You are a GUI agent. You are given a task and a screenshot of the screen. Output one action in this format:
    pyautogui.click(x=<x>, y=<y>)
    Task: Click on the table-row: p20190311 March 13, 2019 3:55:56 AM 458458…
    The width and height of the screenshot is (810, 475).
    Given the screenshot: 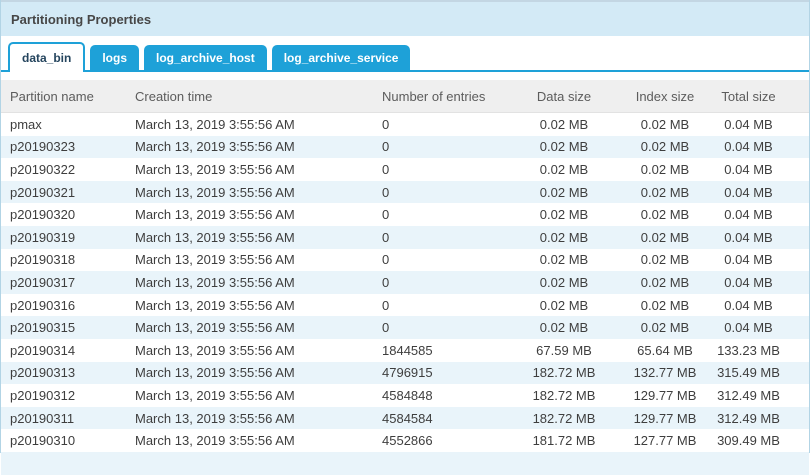 What is the action you would take?
    pyautogui.click(x=405, y=418)
    